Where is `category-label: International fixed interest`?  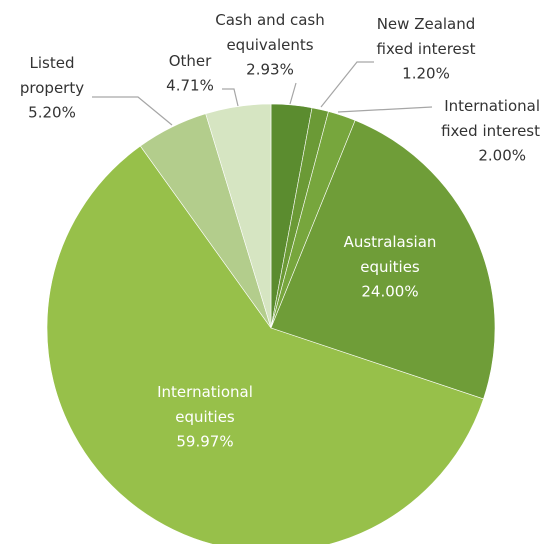
category-label: International fixed interest is located at coordinates (490, 118).